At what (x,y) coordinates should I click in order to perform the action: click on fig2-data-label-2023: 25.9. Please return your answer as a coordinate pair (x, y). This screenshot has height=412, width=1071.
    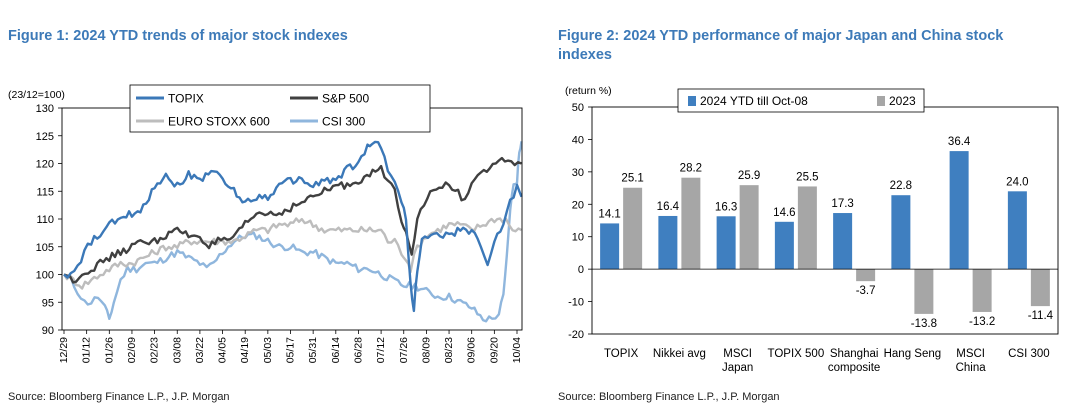
    Looking at the image, I should click on (749, 176).